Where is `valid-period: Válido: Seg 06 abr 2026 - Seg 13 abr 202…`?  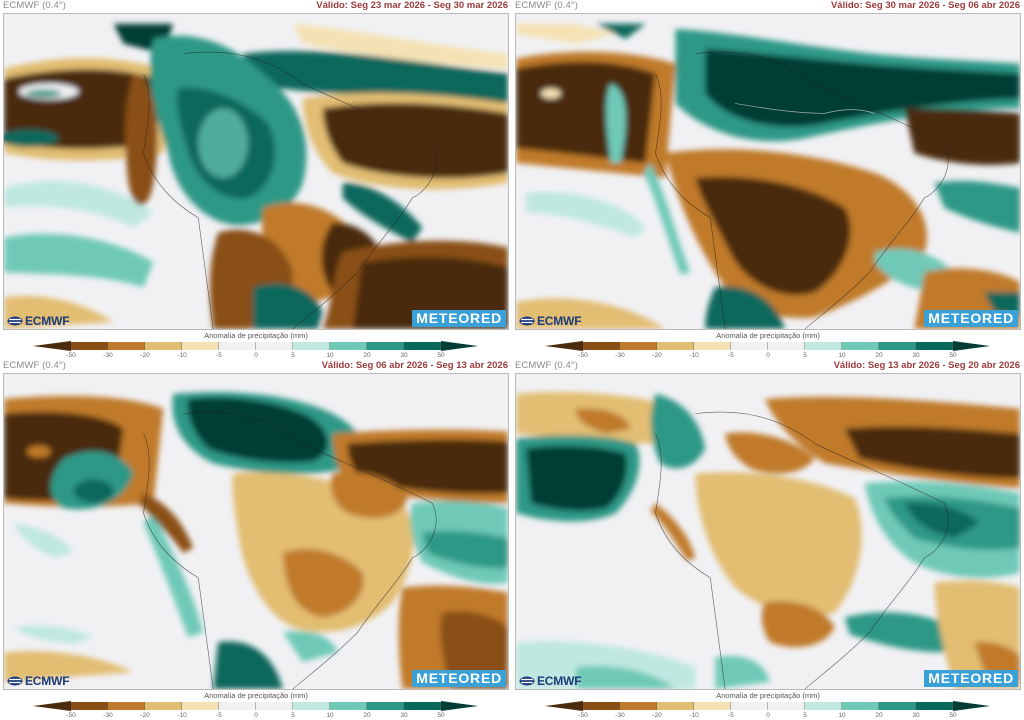
valid-period: Válido: Seg 06 abr 2026 - Seg 13 abr 202… is located at coordinates (414, 365).